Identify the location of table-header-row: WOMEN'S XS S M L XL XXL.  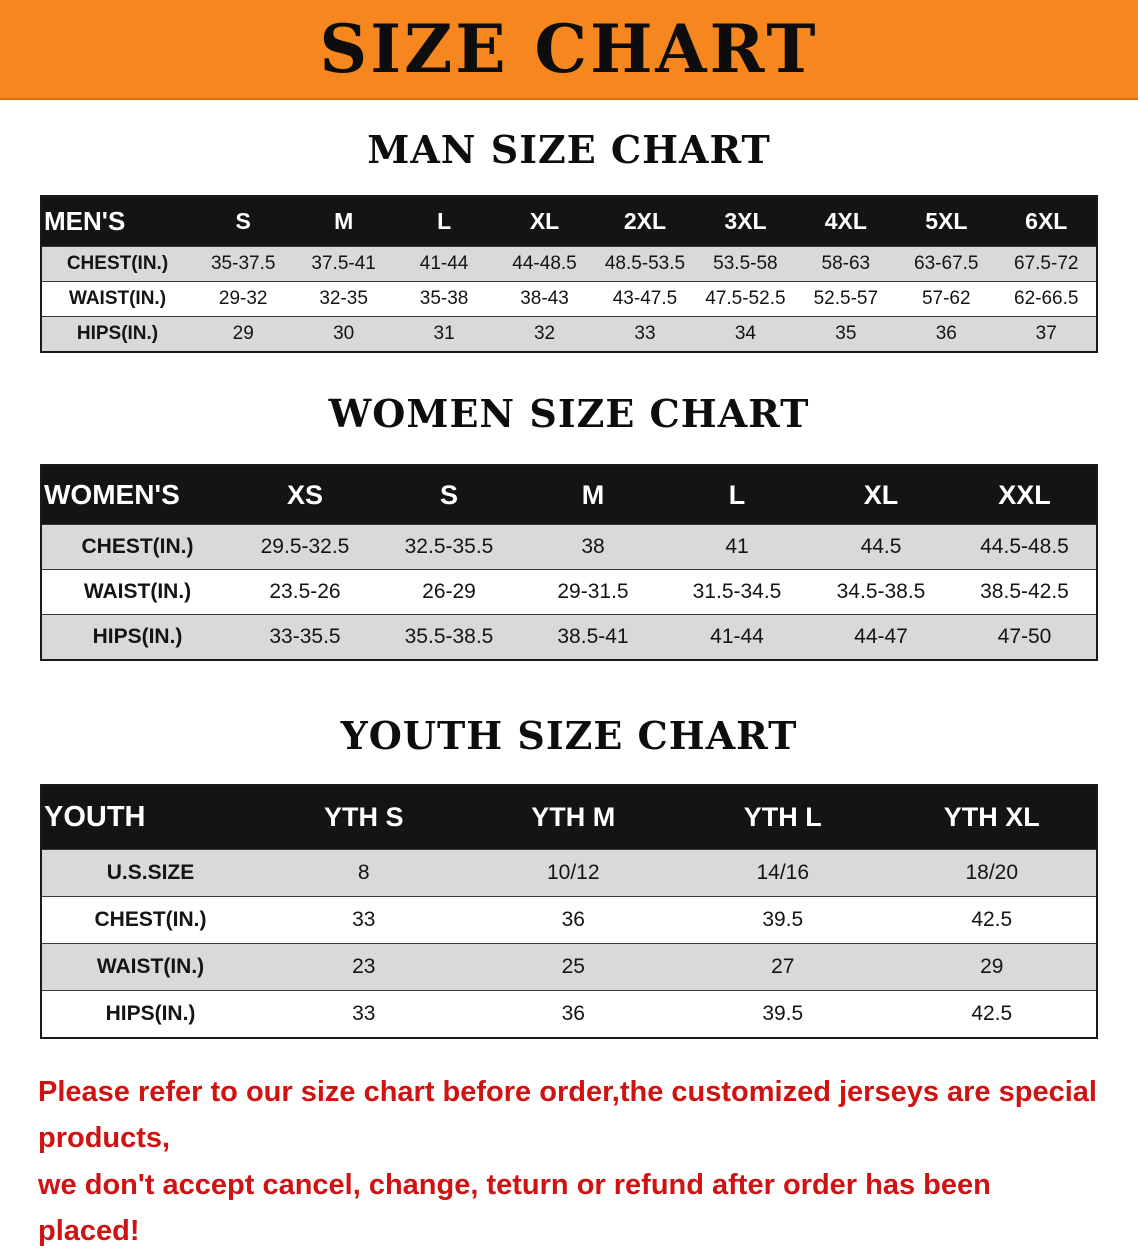
(569, 495).